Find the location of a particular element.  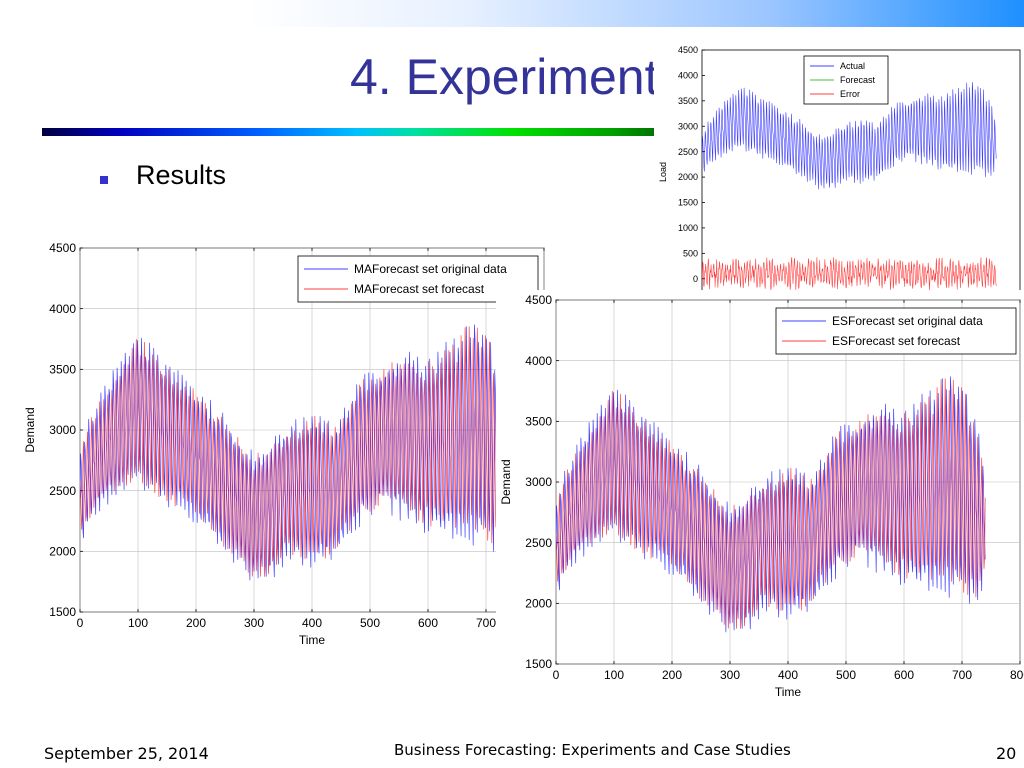

series-line-error is located at coordinates (849, 274).